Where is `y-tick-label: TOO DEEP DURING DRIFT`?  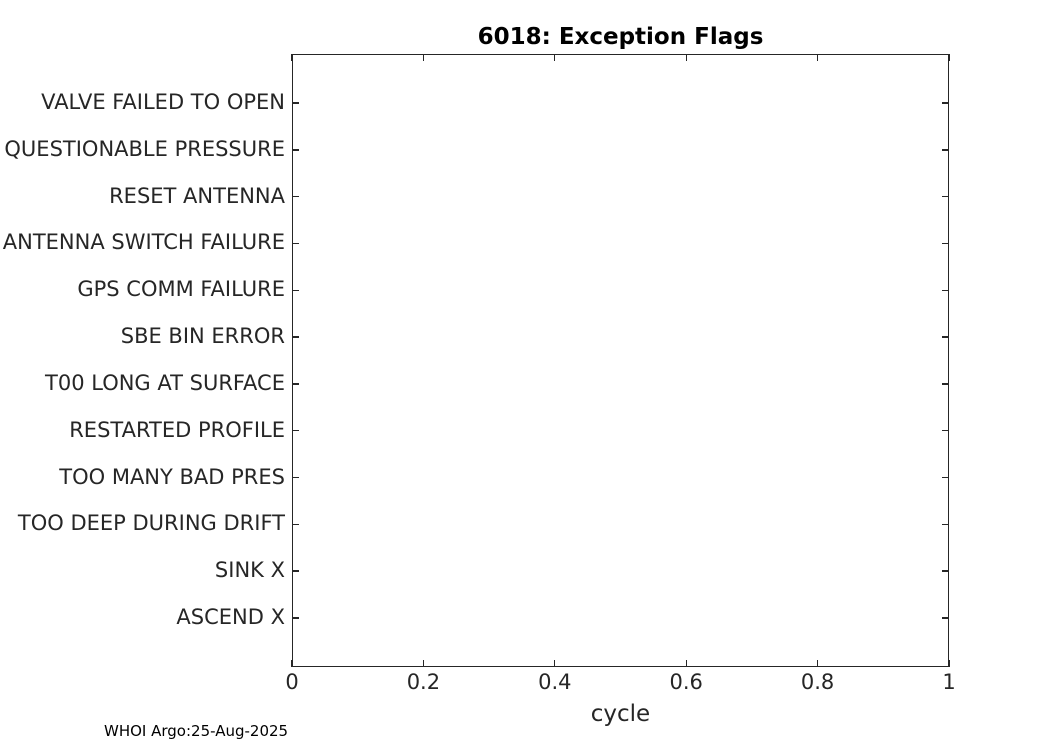 y-tick-label: TOO DEEP DURING DRIFT is located at coordinates (151, 523).